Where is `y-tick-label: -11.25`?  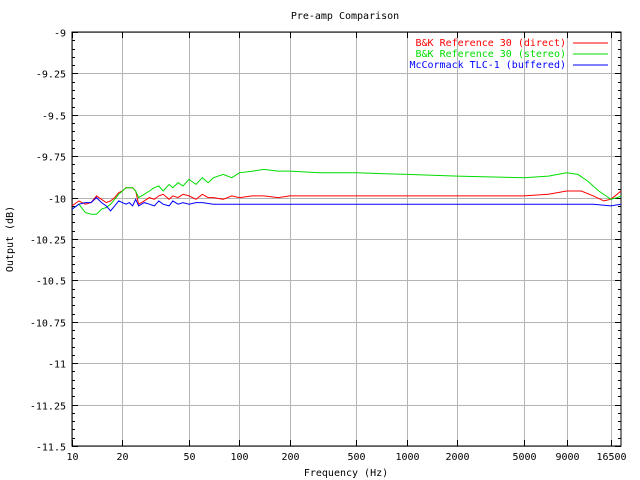
y-tick-label: -11.25 is located at coordinates (48, 407).